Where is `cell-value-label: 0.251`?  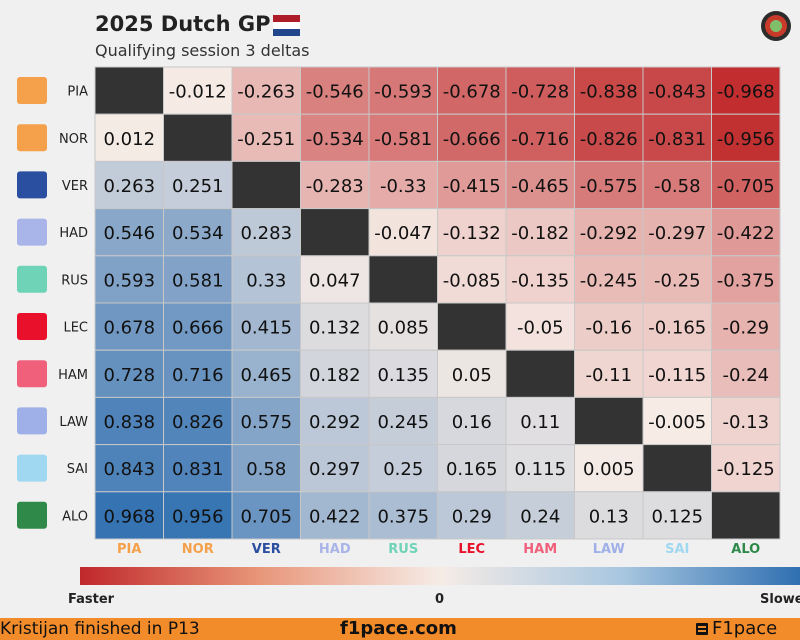
cell-value-label: 0.251 is located at coordinates (198, 186).